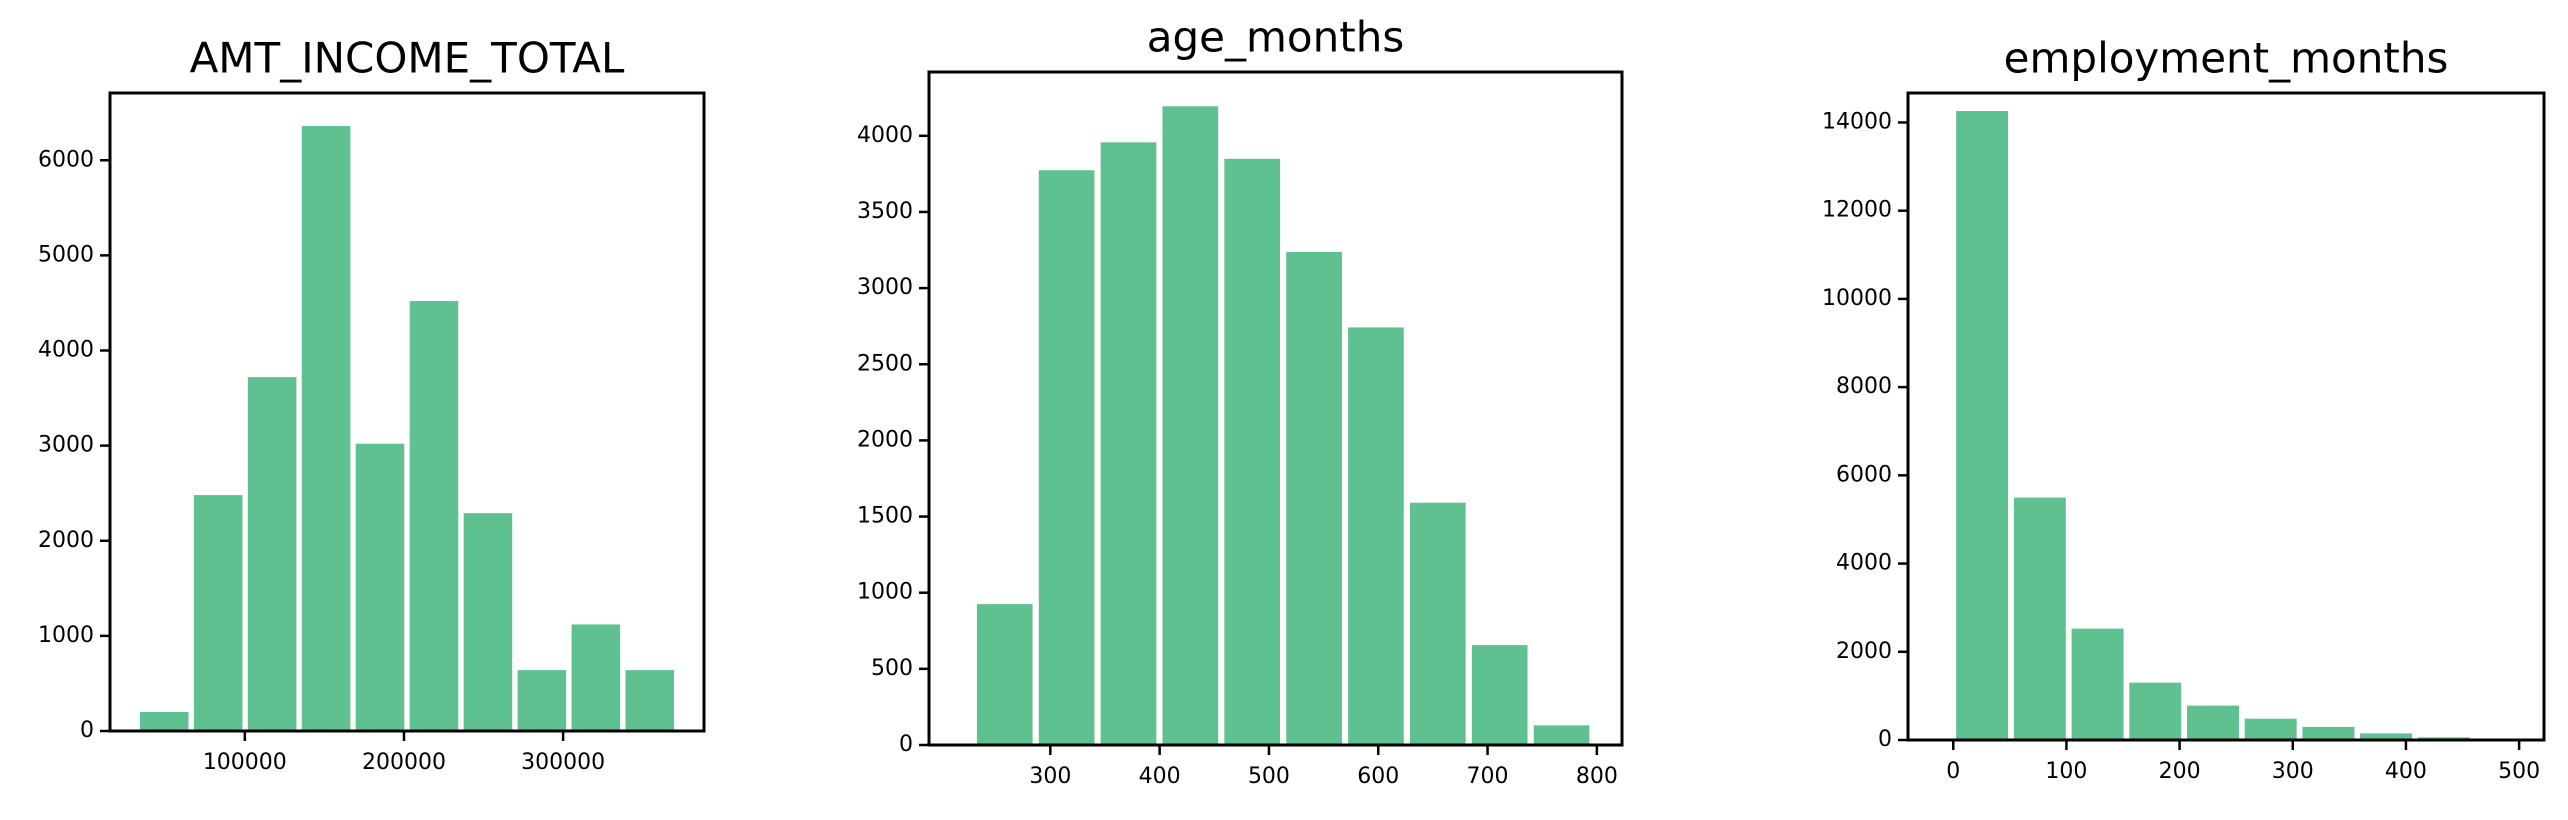 The image size is (2568, 820). I want to click on y-tick-label: 5000, so click(66, 254).